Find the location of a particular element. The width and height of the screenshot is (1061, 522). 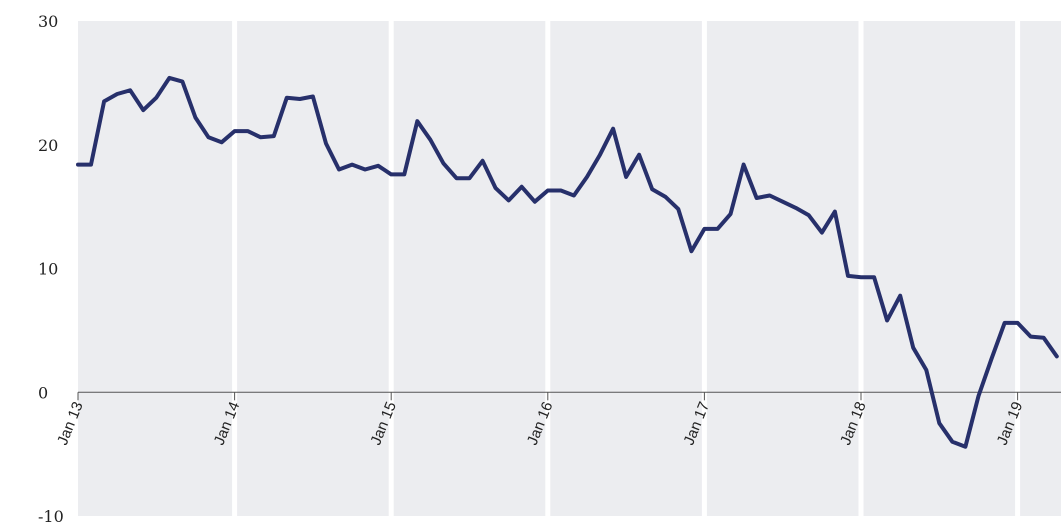

y-tick-label: 20 is located at coordinates (48, 145).